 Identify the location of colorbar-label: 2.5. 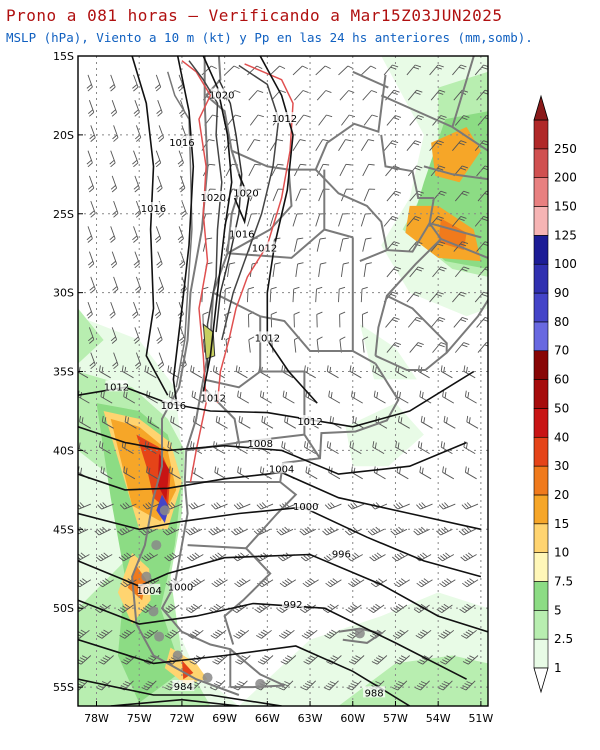
(563, 639).